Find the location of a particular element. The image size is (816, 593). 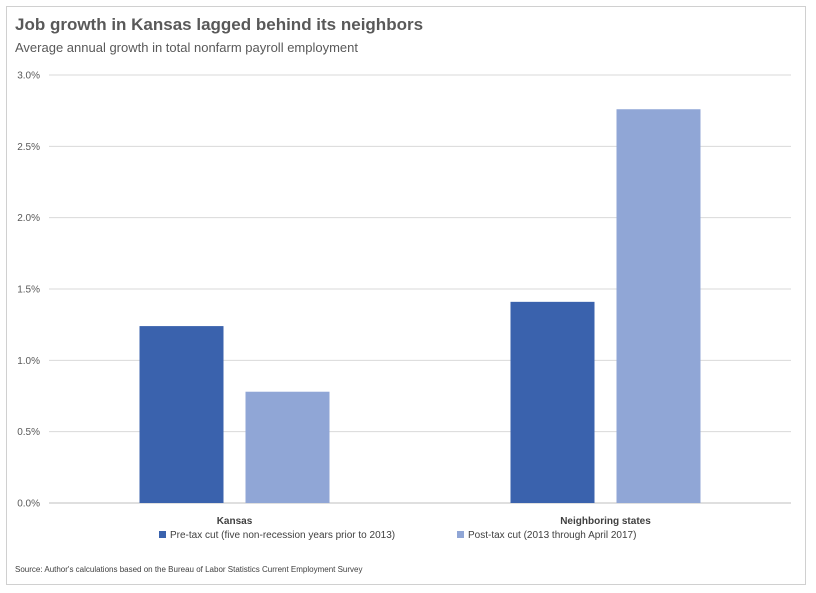

y-tick-label: 1.5% is located at coordinates (28, 290).